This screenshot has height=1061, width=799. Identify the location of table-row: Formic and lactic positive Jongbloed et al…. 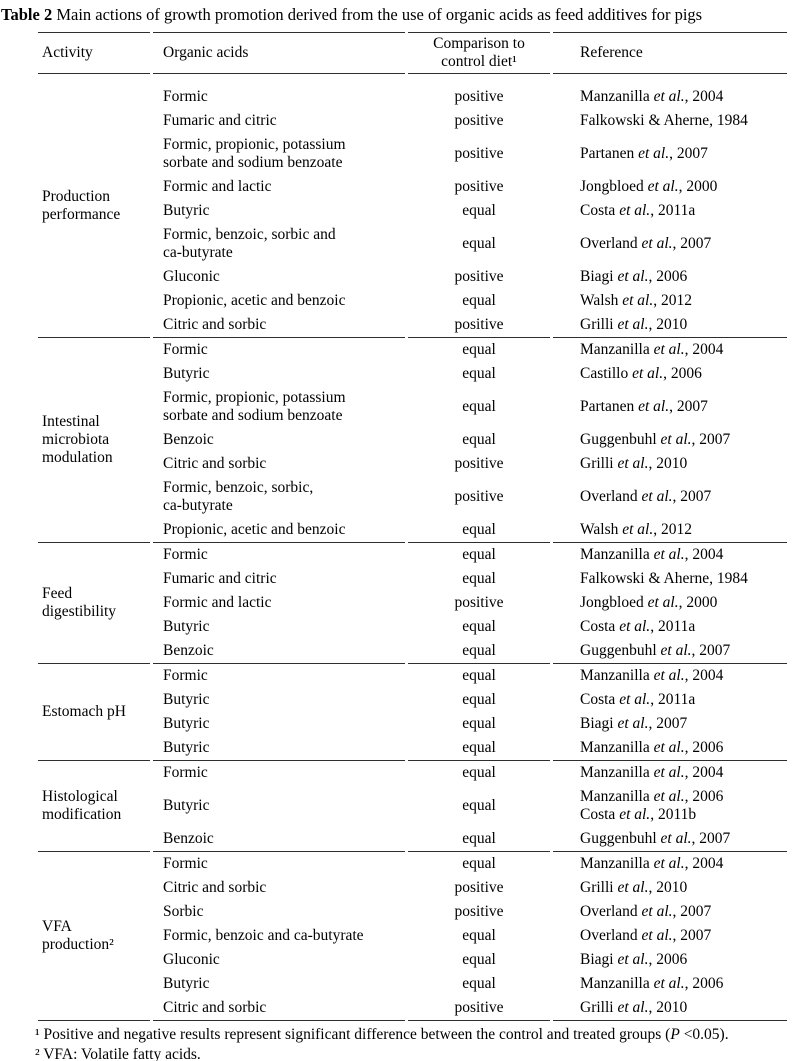
(412, 603).